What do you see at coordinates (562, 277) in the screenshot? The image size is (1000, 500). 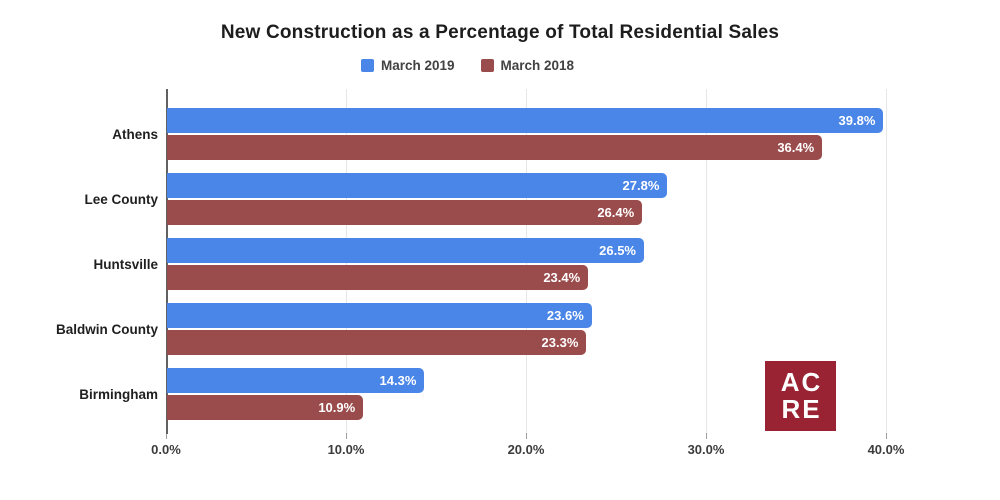 I see `bar-value-label: 23.4%` at bounding box center [562, 277].